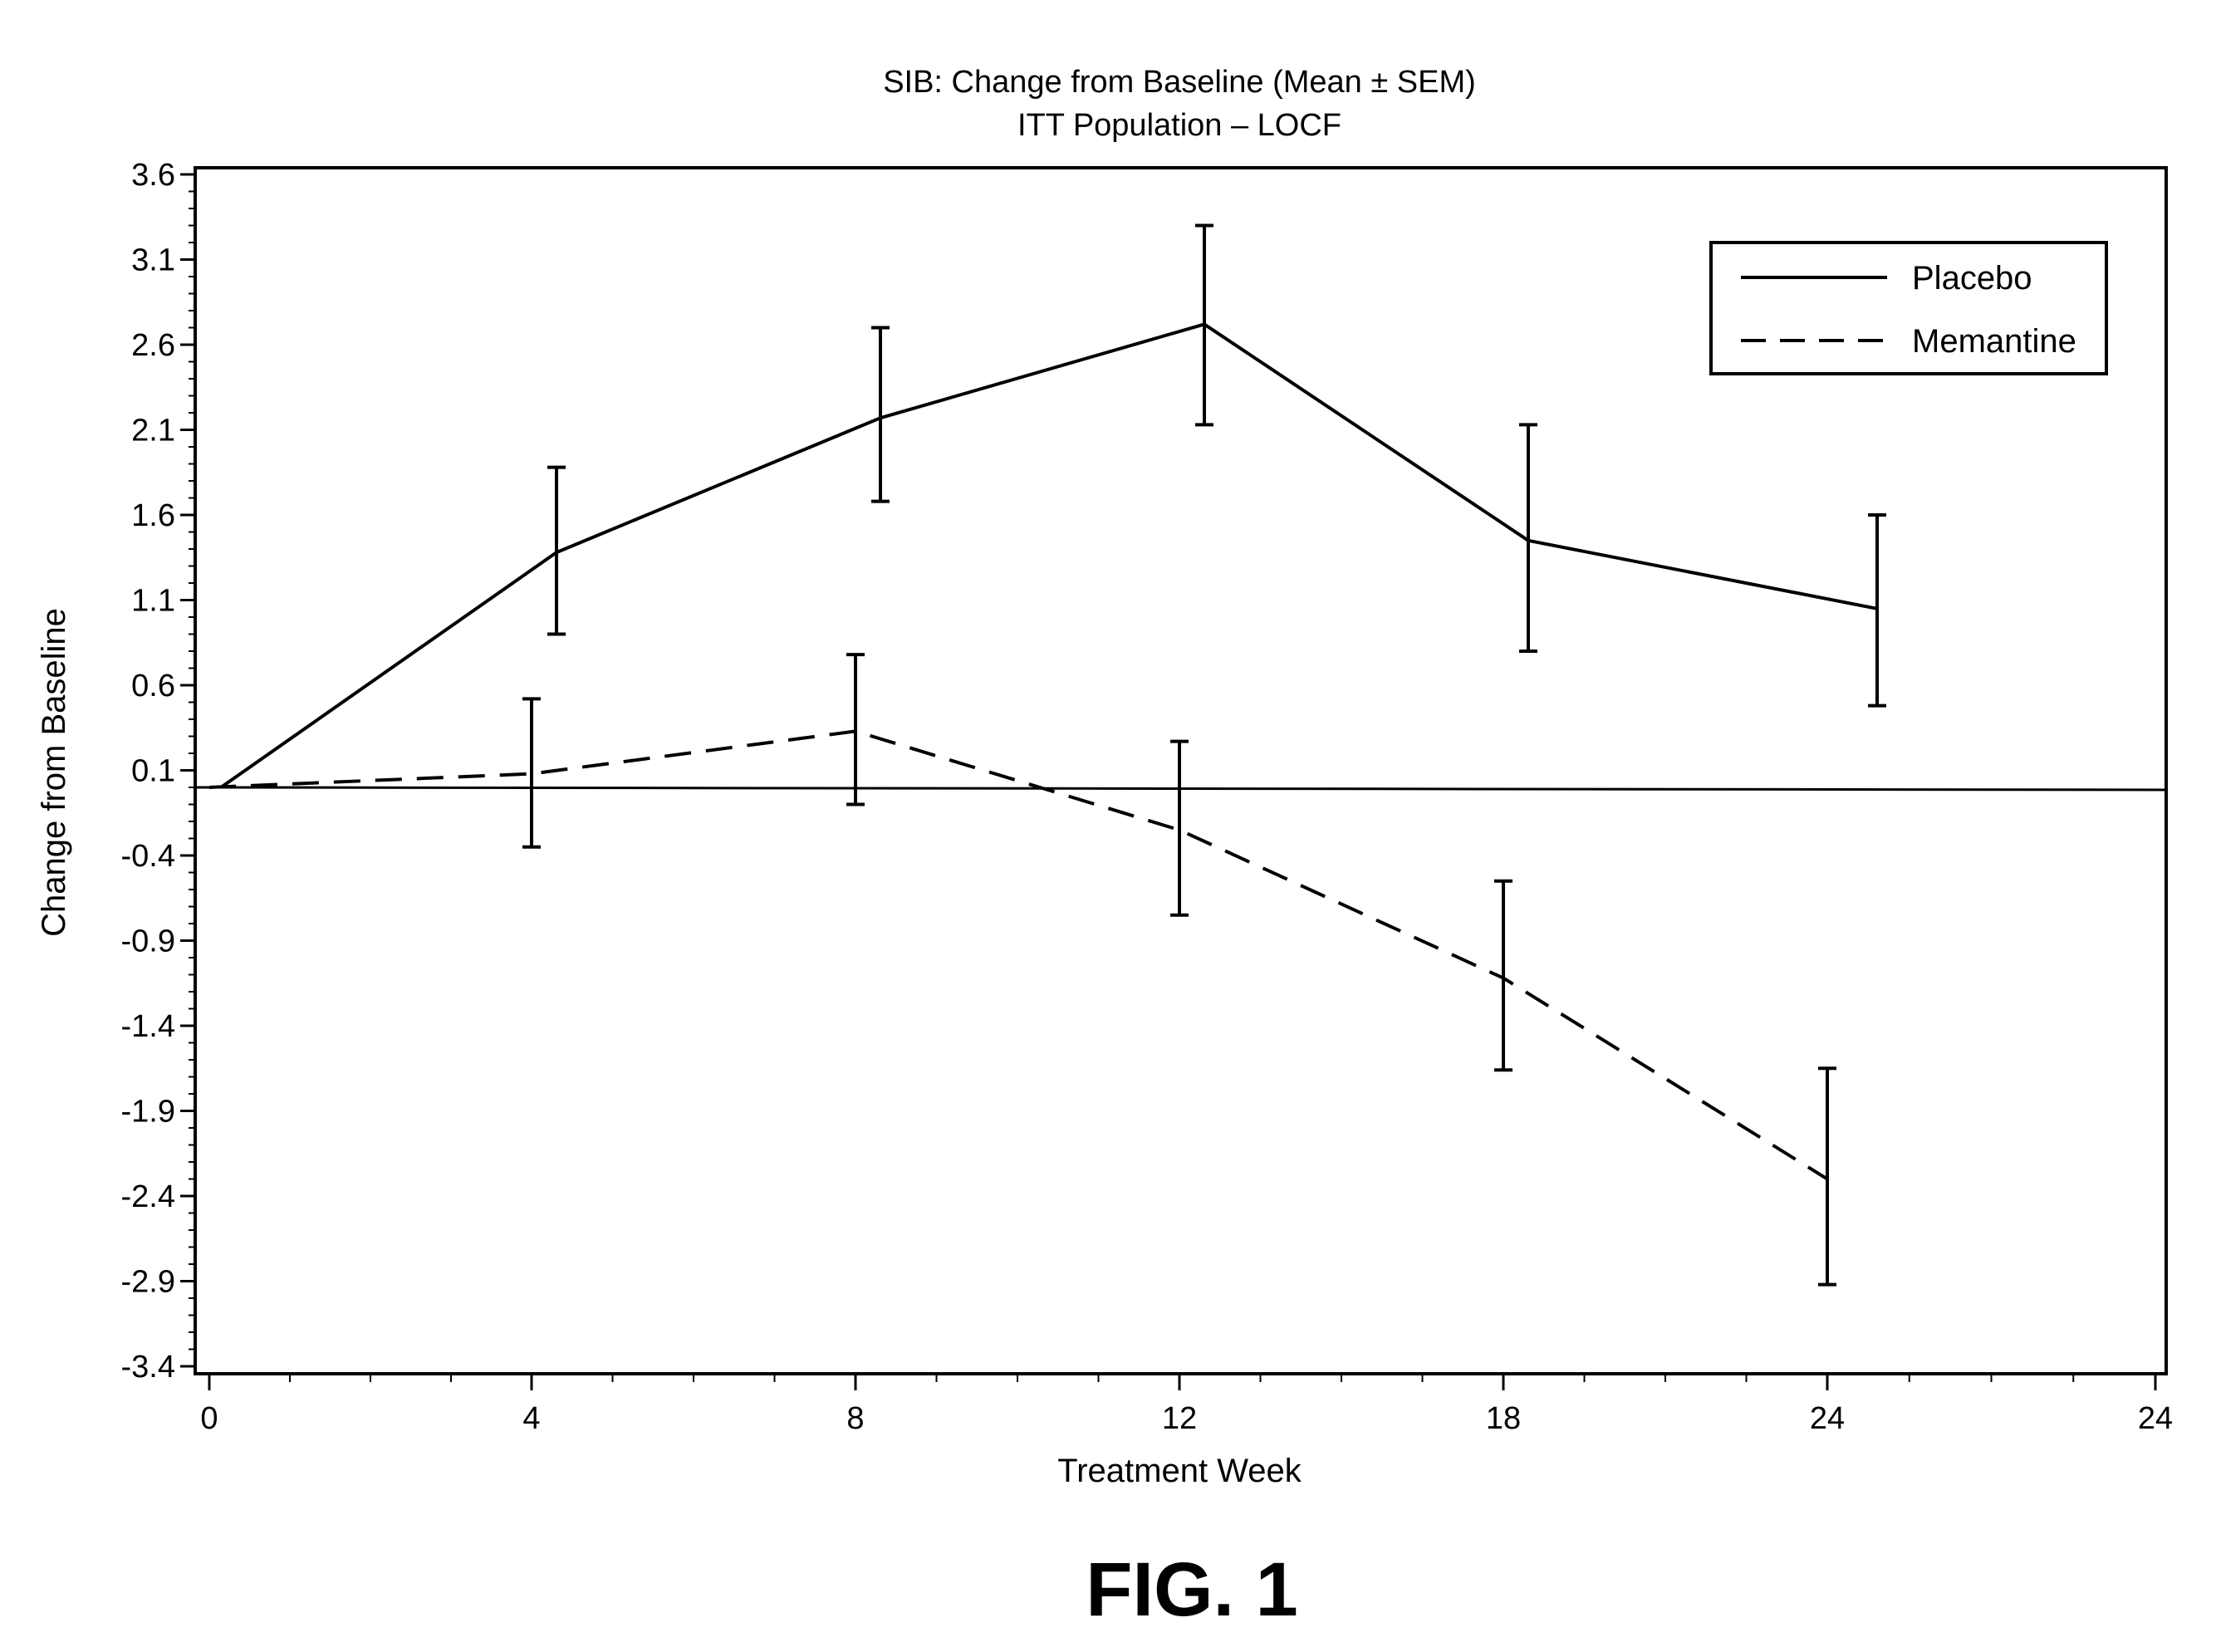  I want to click on y-tick-label: 3.6, so click(153, 175).